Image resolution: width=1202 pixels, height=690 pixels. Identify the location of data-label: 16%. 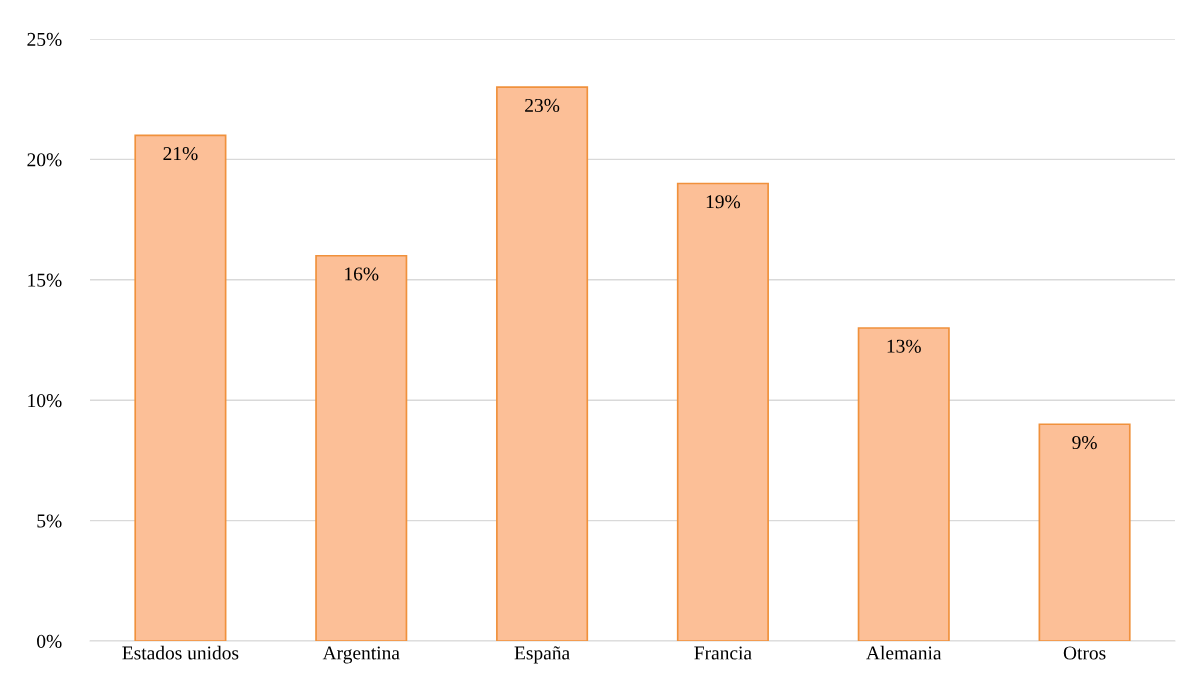
(362, 274).